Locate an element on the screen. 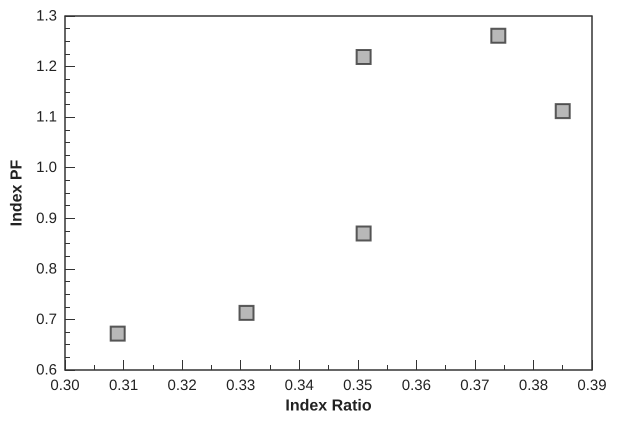  y-tick-label: 0.7 is located at coordinates (46, 319).